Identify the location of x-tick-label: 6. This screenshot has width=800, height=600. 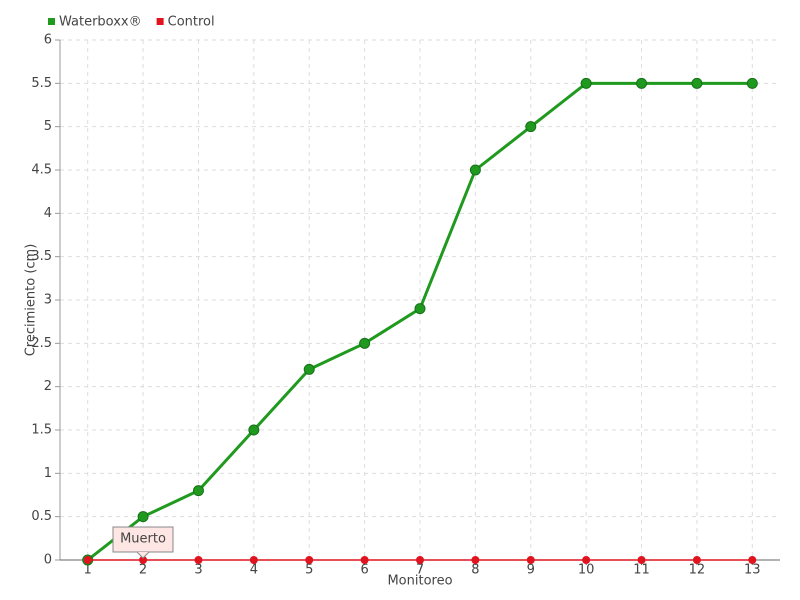
(364, 570).